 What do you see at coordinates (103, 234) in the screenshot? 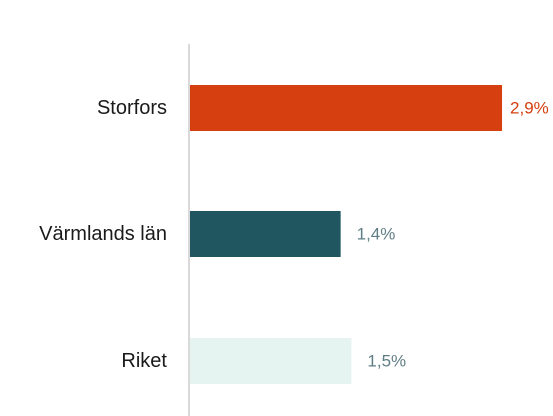
I see `category-label: Värmlands län` at bounding box center [103, 234].